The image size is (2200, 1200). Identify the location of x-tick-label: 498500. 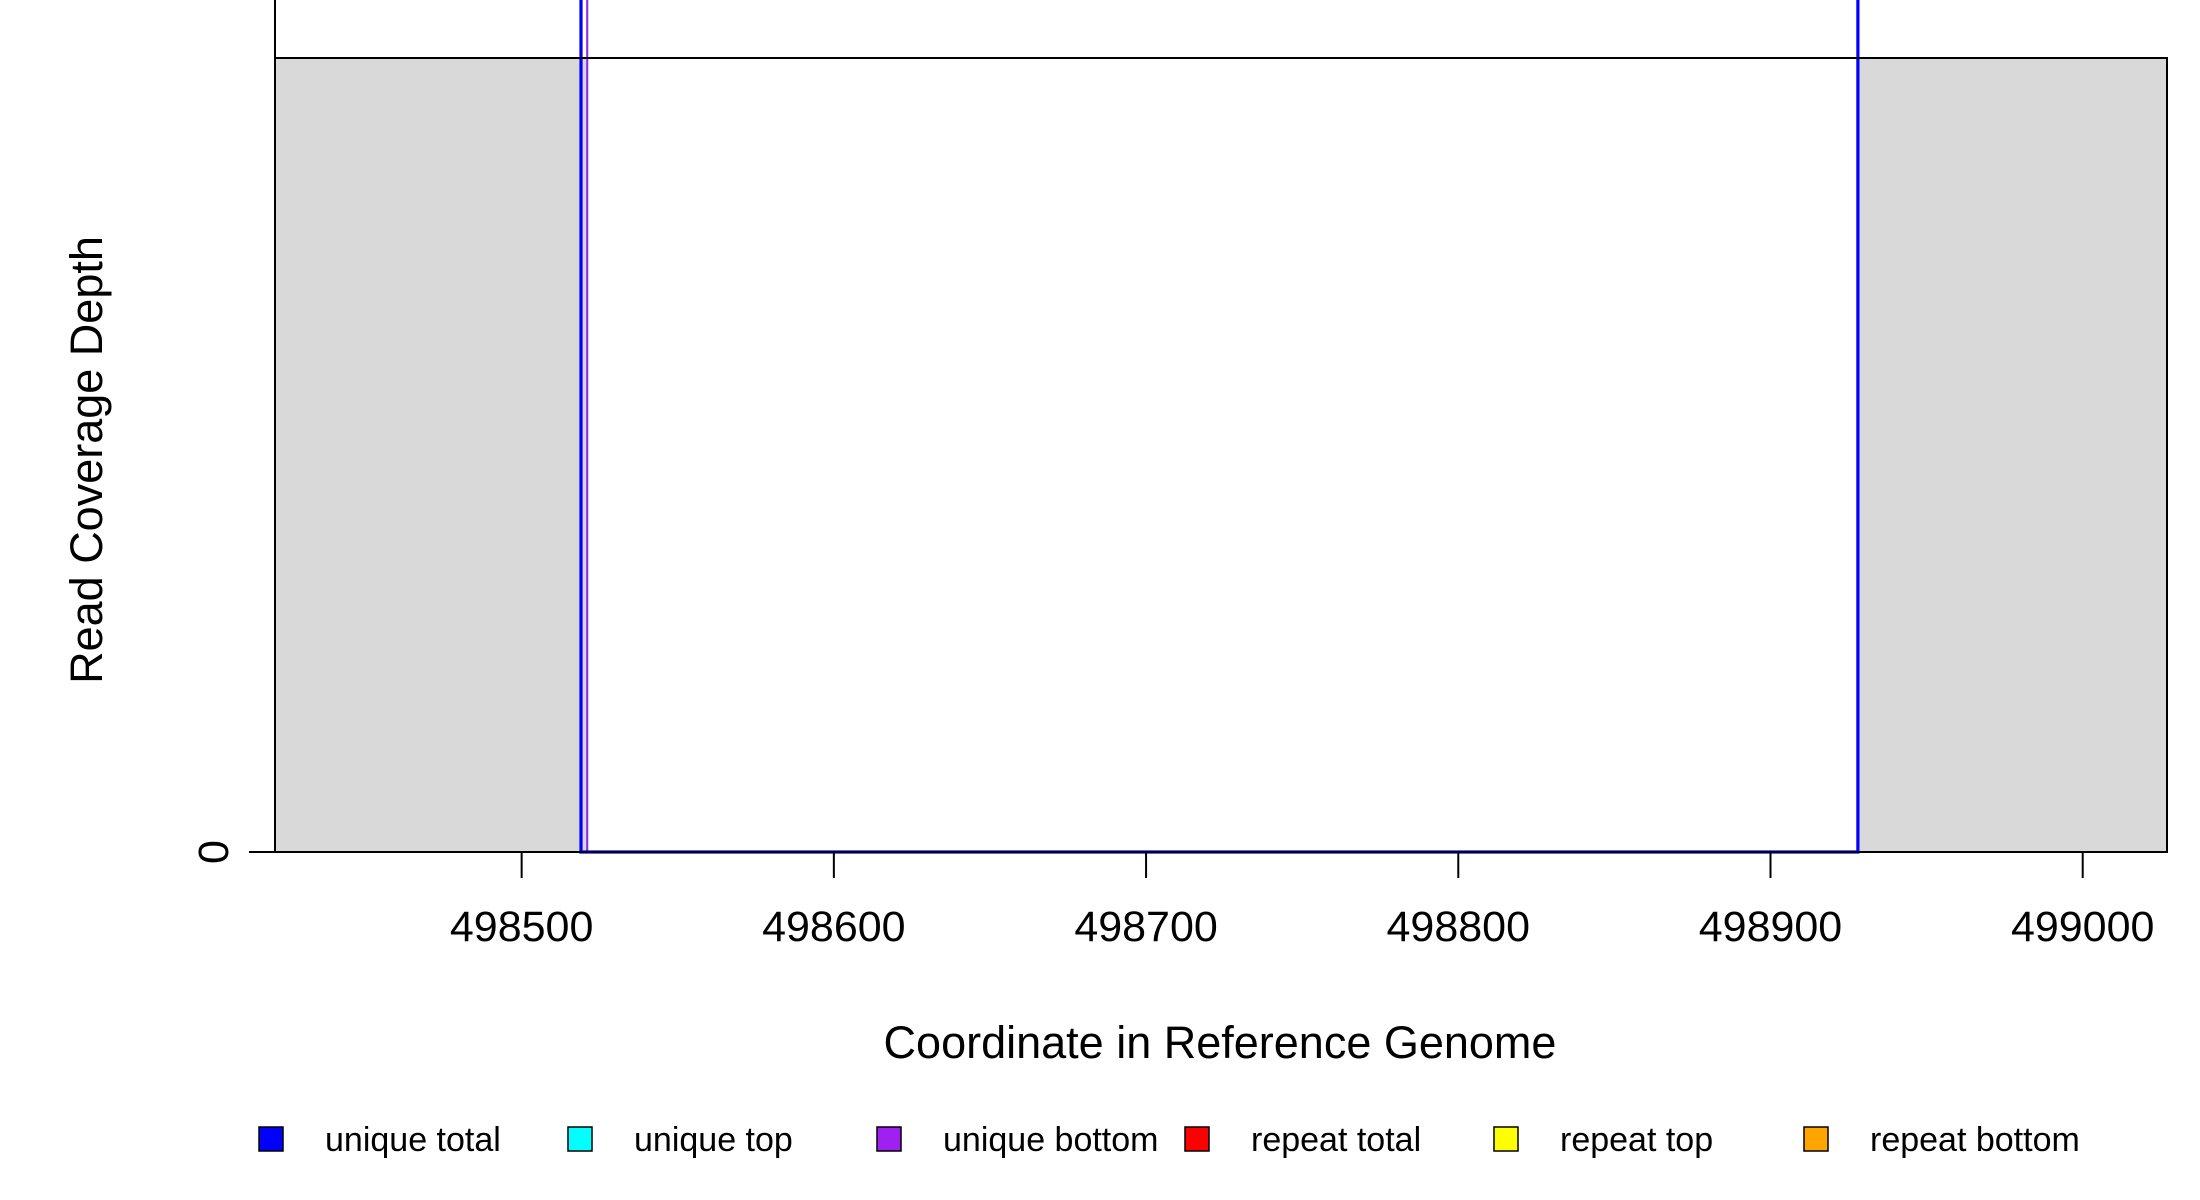
(522, 927).